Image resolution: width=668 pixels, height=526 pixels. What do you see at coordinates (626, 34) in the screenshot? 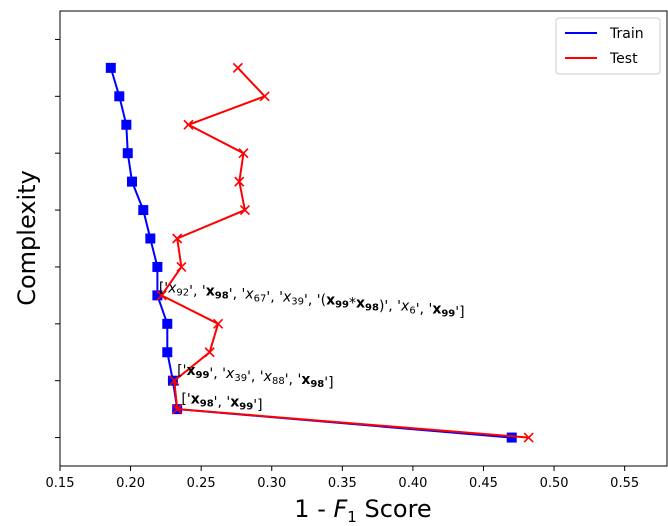
I see `legend-label-train: Train` at bounding box center [626, 34].